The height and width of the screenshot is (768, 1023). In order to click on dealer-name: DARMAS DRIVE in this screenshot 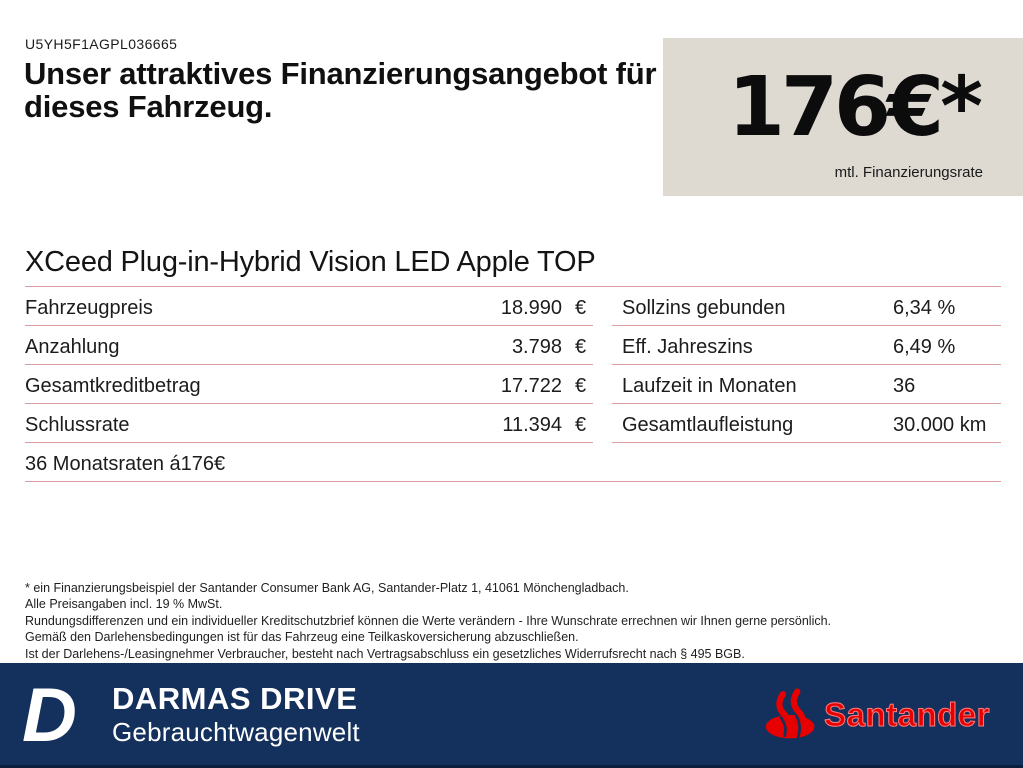, I will do `click(235, 698)`.